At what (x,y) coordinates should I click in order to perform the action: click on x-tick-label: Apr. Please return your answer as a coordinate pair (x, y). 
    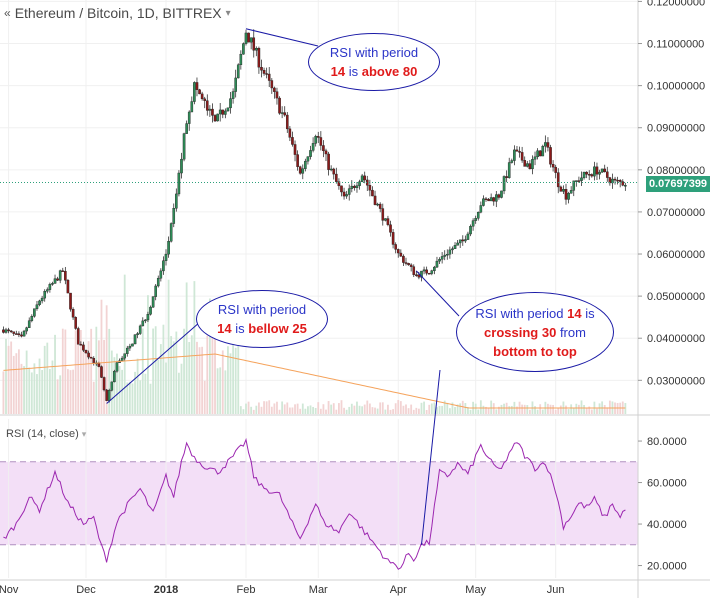
    Looking at the image, I should click on (398, 590).